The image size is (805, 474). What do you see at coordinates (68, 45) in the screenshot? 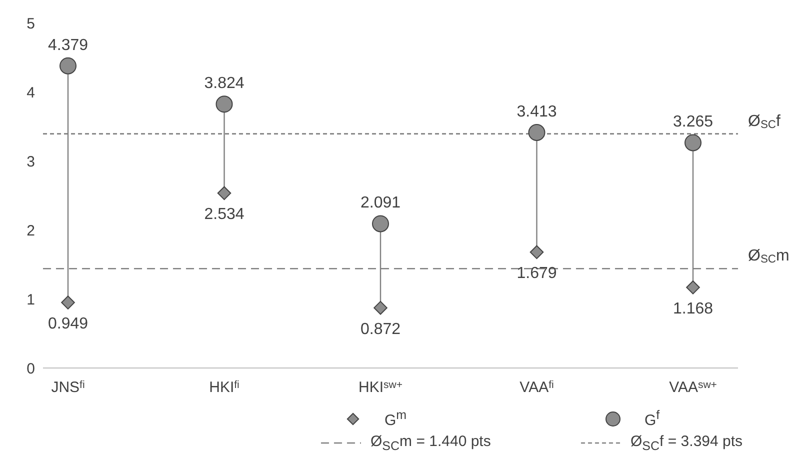
I see `data-label: 4.379` at bounding box center [68, 45].